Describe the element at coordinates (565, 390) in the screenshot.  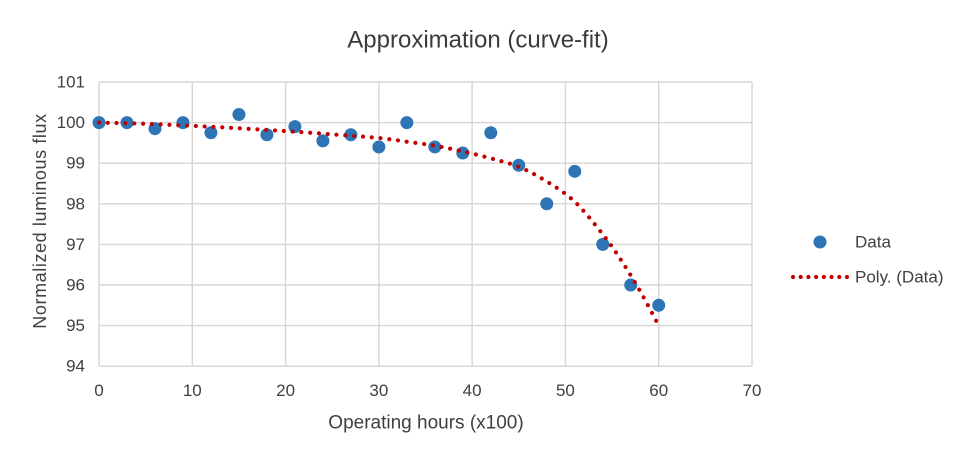
I see `x-tick-label: 50` at that location.